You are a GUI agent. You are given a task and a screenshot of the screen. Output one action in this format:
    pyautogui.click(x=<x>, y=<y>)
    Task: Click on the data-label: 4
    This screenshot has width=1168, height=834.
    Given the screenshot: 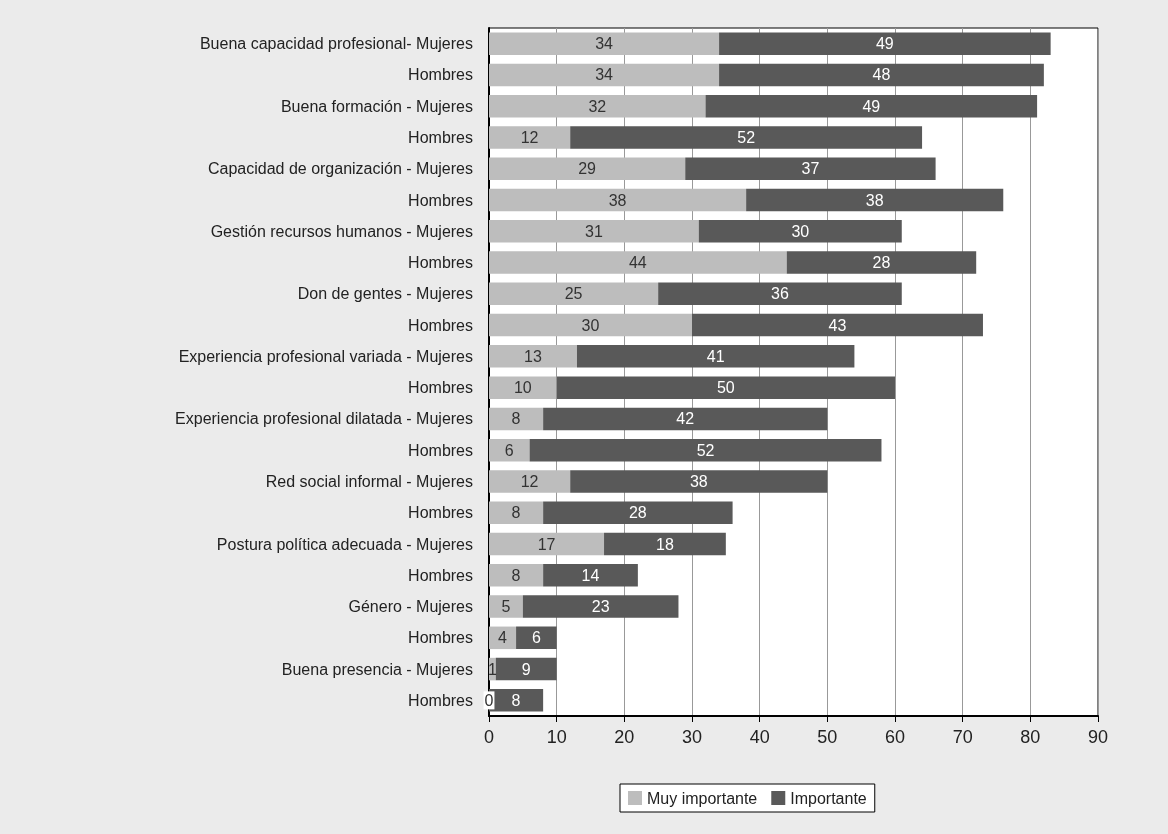 What is the action you would take?
    pyautogui.click(x=503, y=638)
    